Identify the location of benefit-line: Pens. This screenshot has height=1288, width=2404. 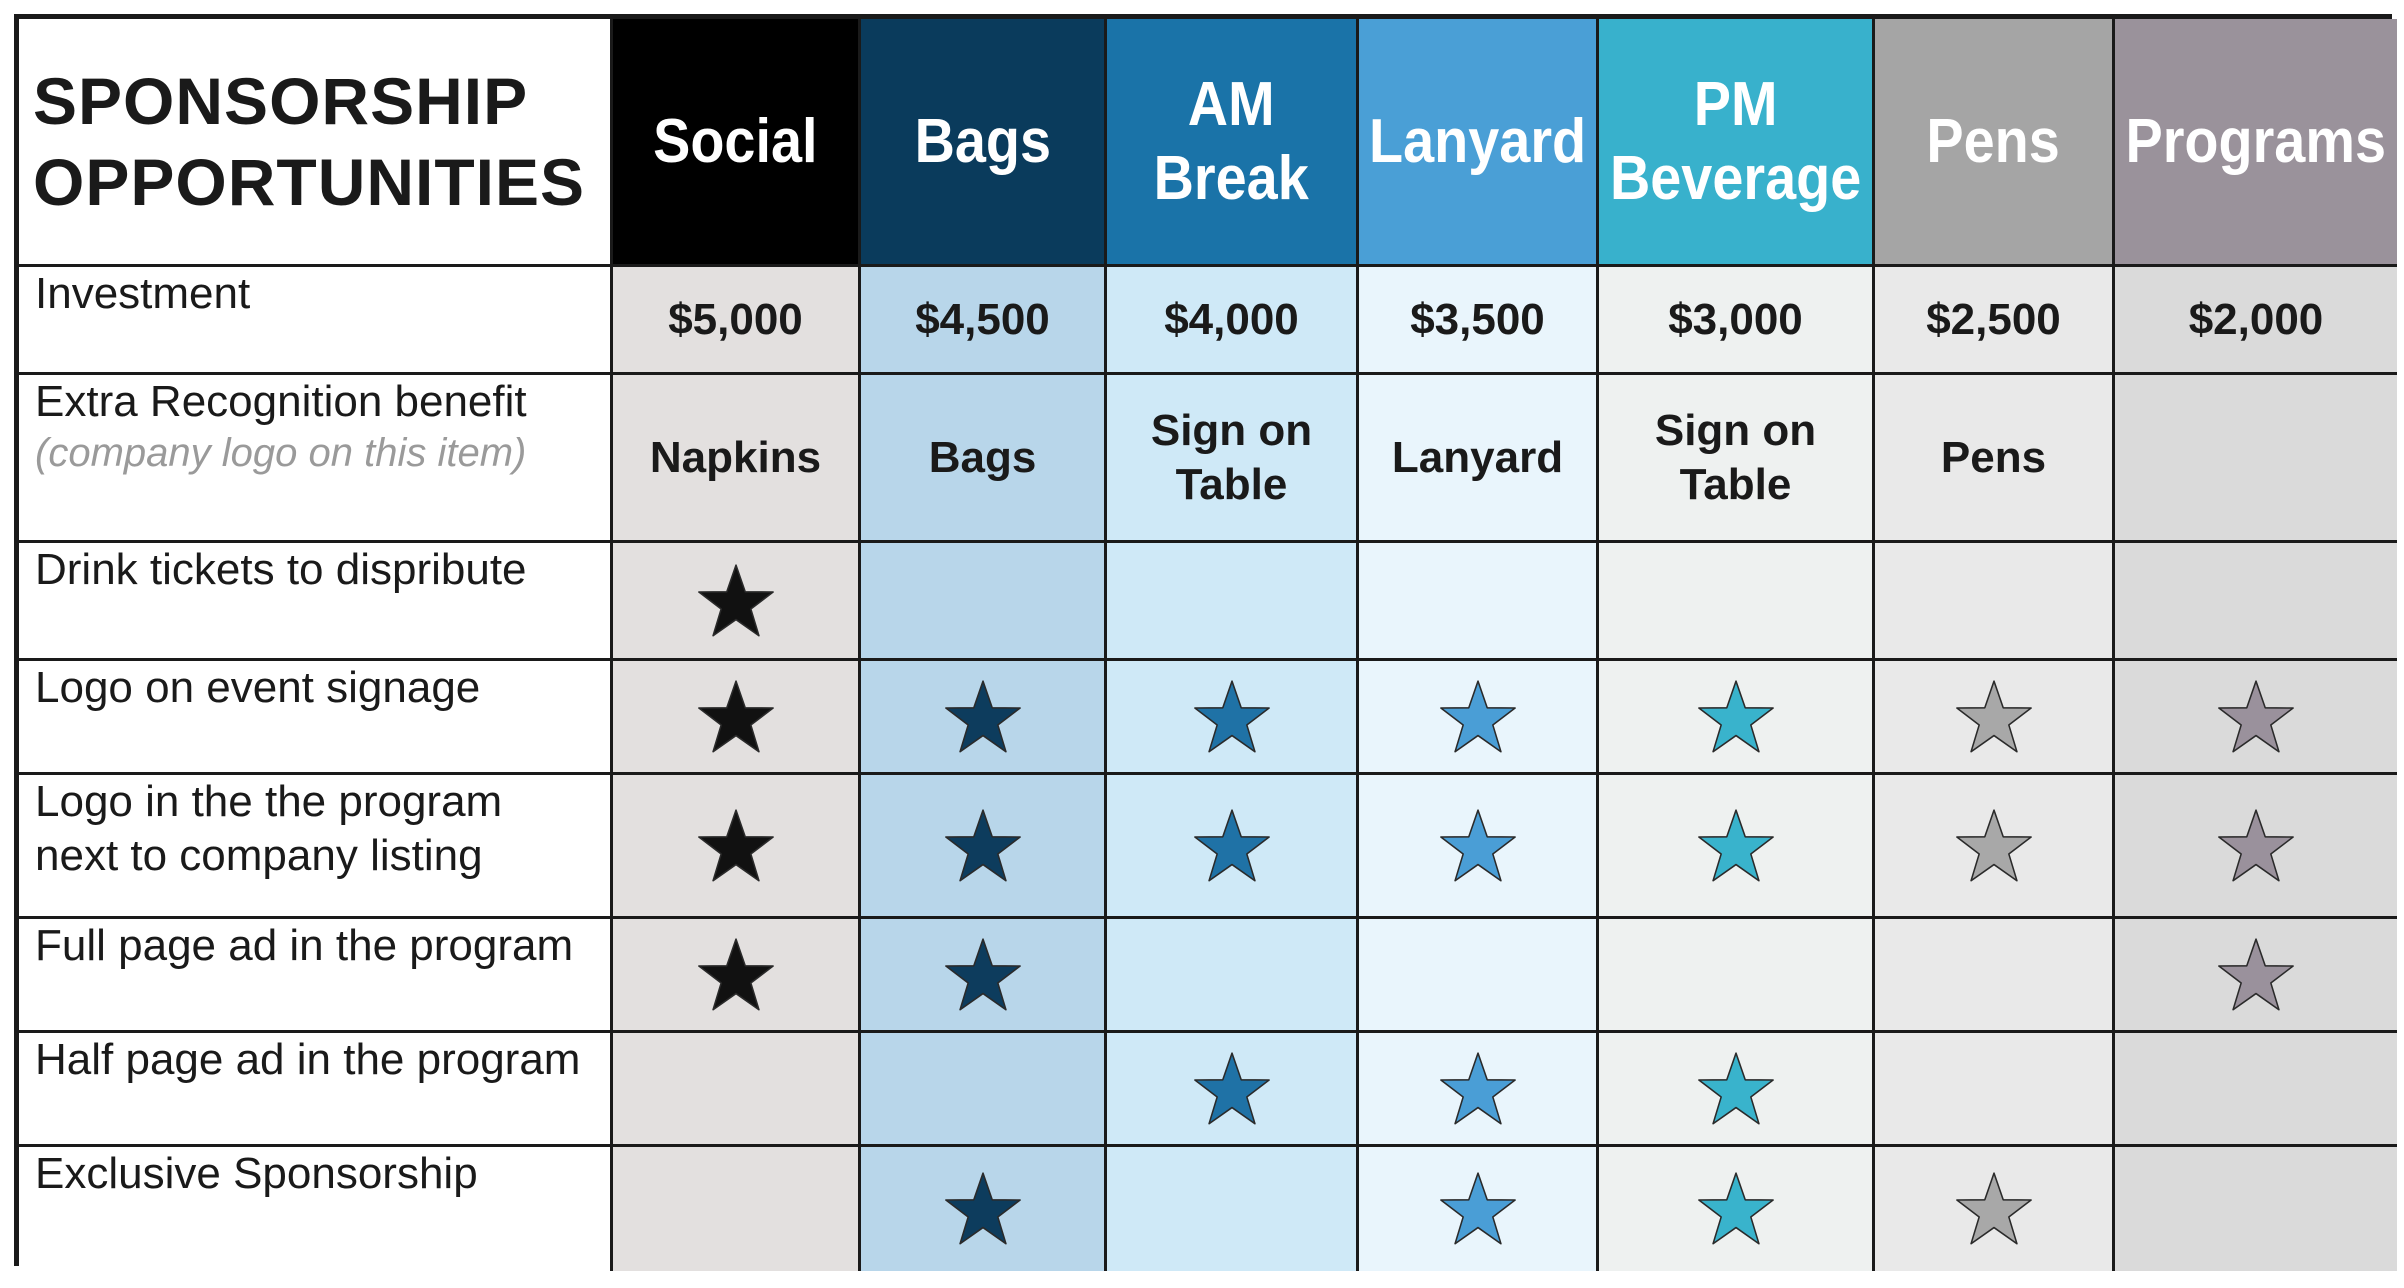
(1993, 457).